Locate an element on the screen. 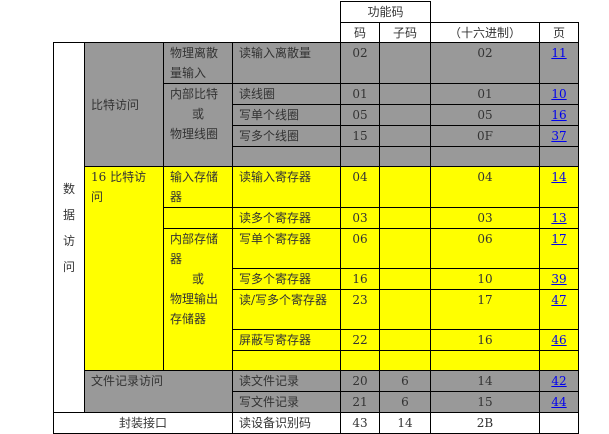 Image resolution: width=609 pixels, height=434 pixels. label-line: 物理输出存储器 is located at coordinates (194, 309).